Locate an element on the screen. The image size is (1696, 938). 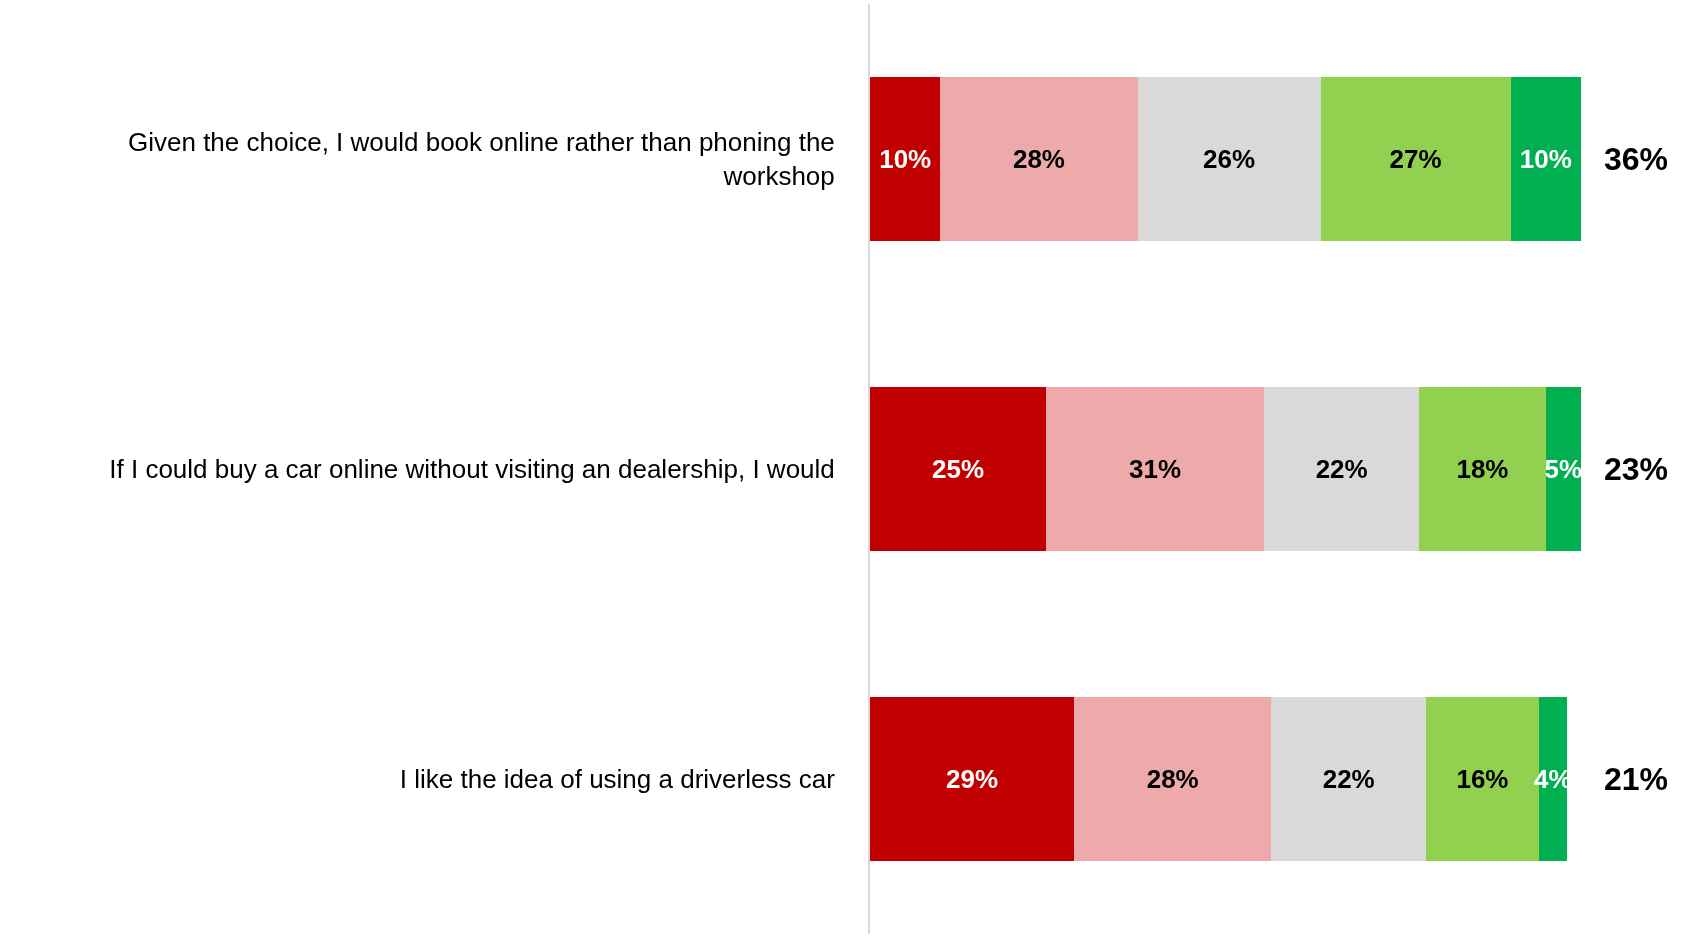
text: 21% is located at coordinates (1636, 779).